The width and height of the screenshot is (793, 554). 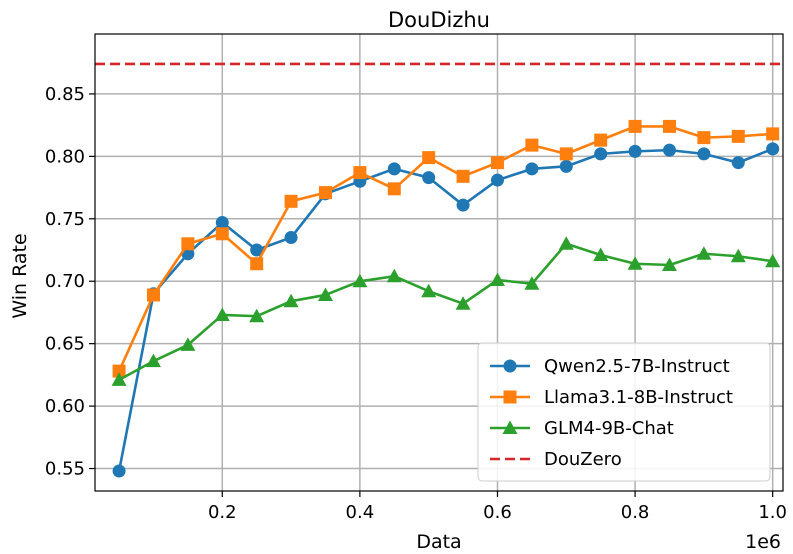 I want to click on y-tick-label: 0.65, so click(x=65, y=344).